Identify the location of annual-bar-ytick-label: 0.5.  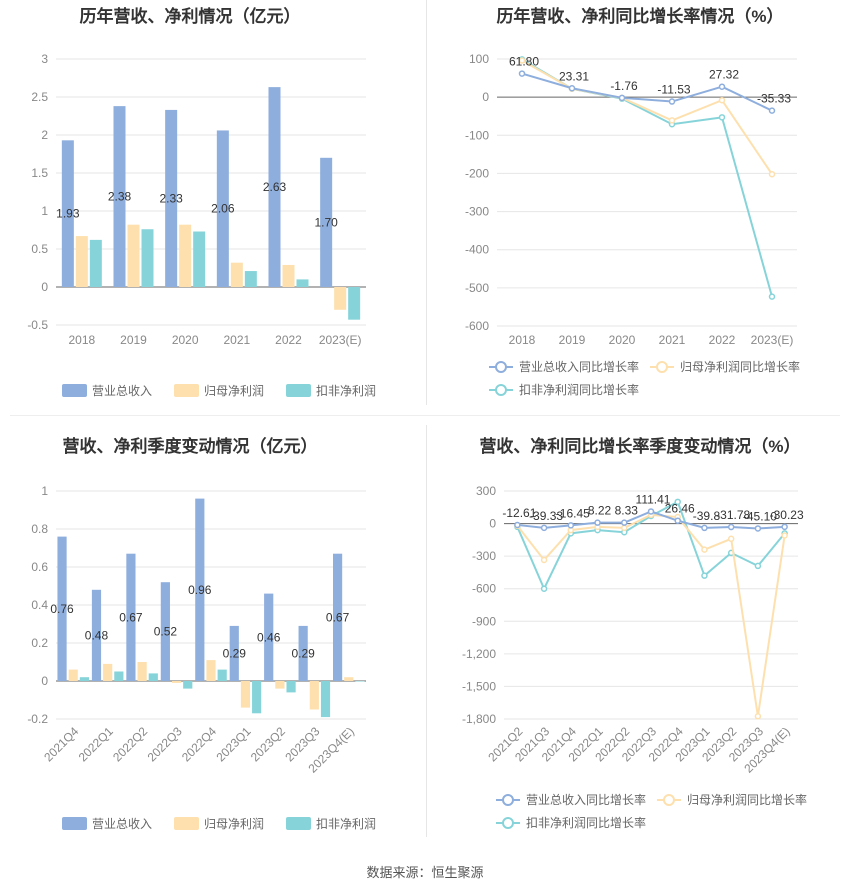
(39, 249).